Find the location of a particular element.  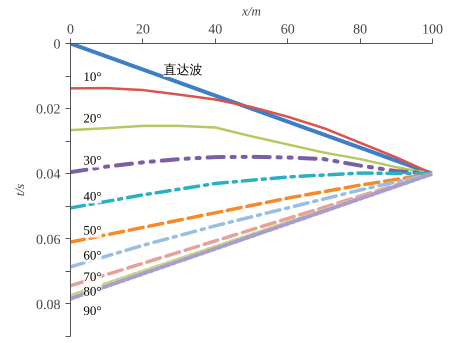

y-tick-label: 0.08 is located at coordinates (48, 305).